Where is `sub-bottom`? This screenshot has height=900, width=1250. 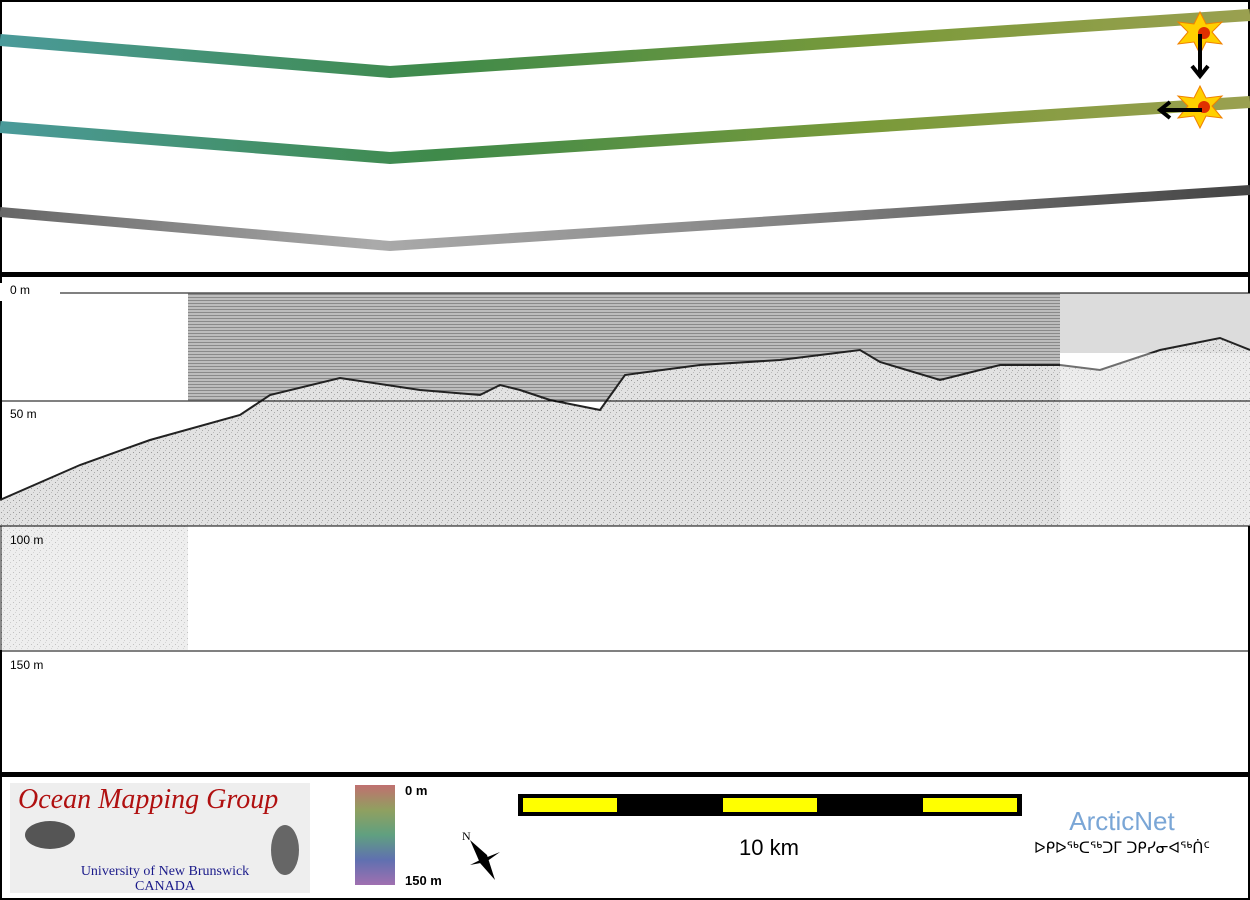 sub-bottom is located at coordinates (94, 588).